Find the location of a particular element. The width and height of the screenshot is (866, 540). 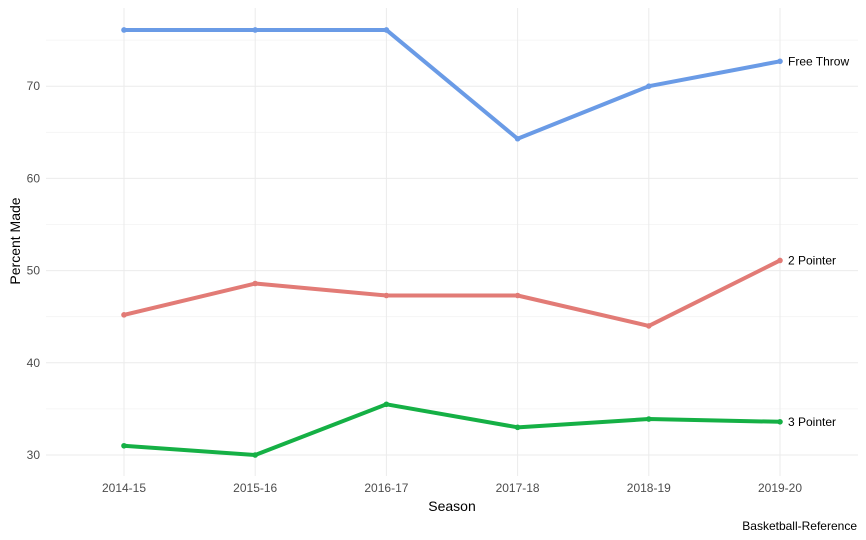

x-tick-label: 2016-17 is located at coordinates (386, 488).